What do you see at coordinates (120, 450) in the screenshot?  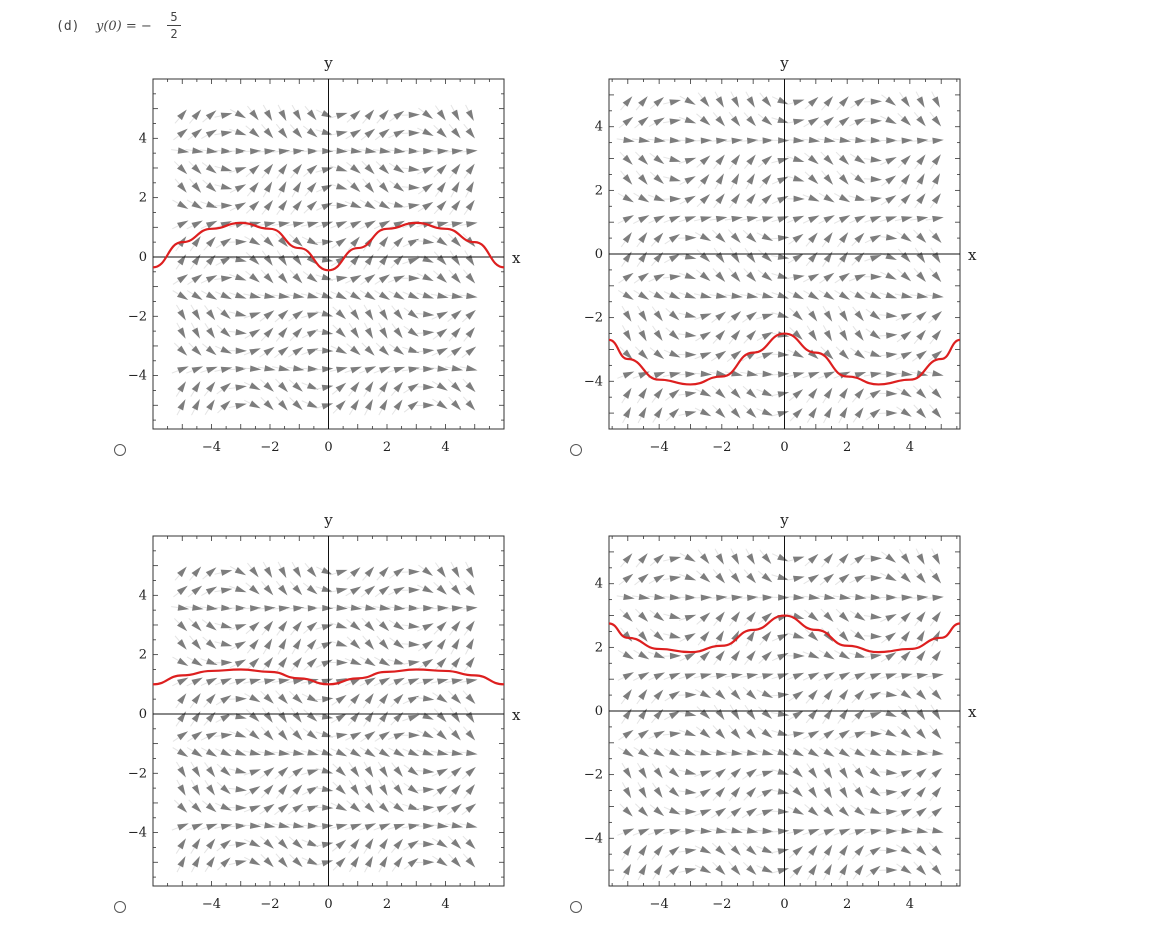 I see `answer-option-a-radio` at bounding box center [120, 450].